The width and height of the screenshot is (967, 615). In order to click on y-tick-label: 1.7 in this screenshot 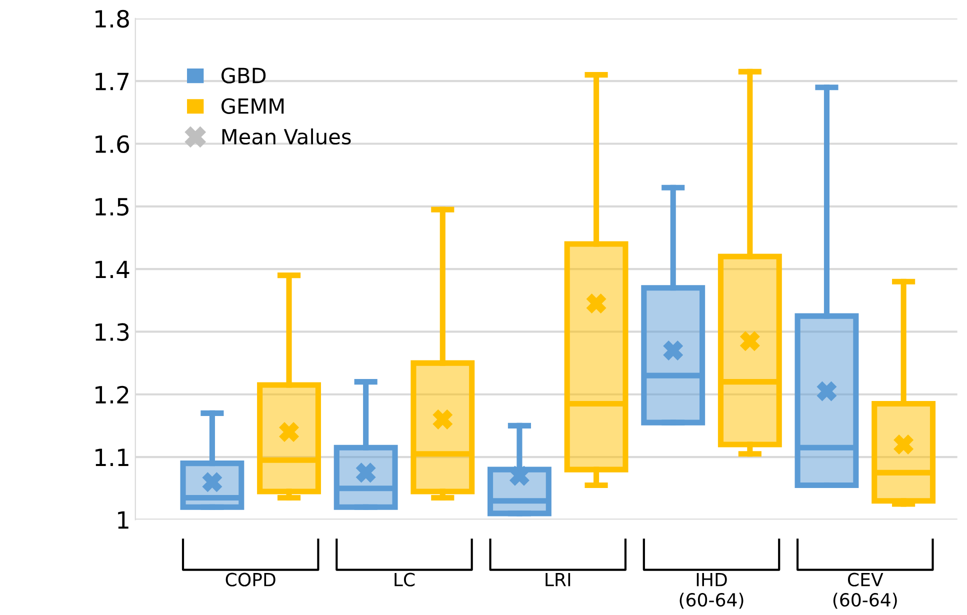, I will do `click(112, 81)`.